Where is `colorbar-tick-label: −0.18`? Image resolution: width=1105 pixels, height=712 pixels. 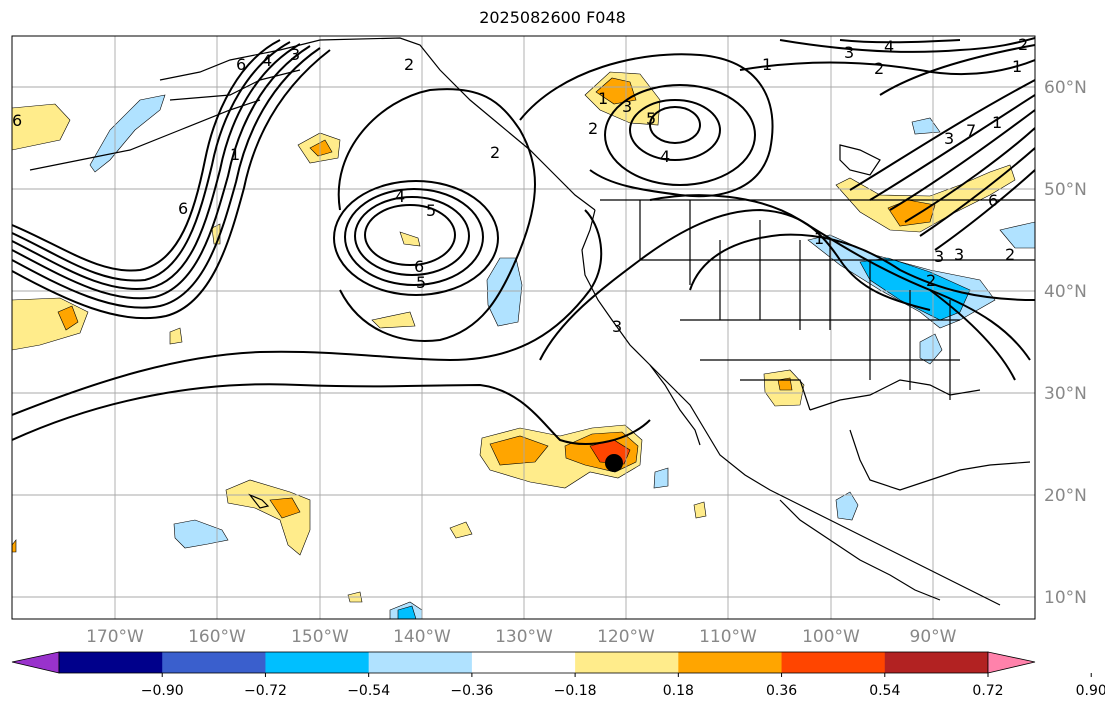 colorbar-tick-label: −0.18 is located at coordinates (575, 691).